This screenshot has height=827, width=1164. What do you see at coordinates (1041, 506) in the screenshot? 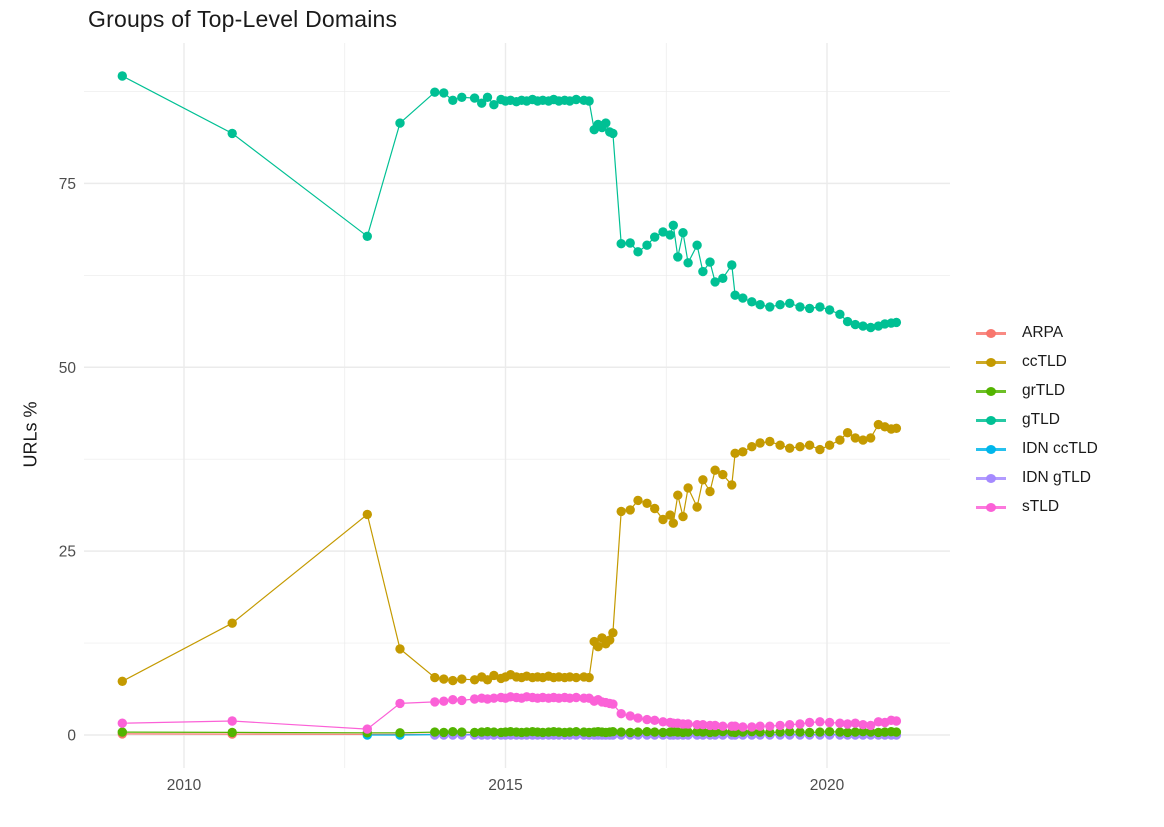
I see `legend-label-stld: sTLD` at bounding box center [1041, 506].